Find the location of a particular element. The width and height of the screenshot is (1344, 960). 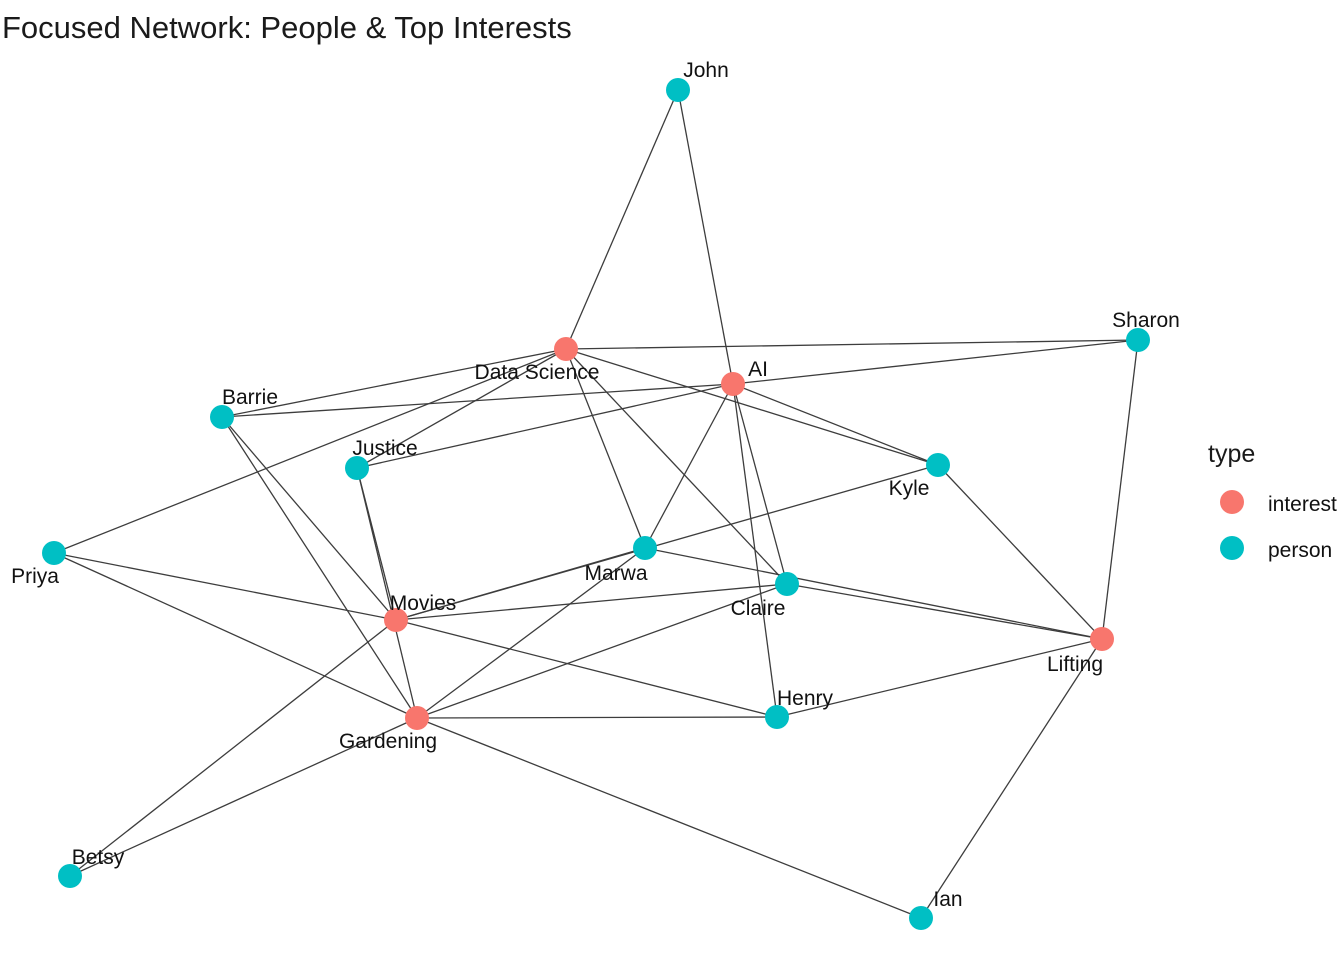

edge-henry-movies is located at coordinates (586, 668).